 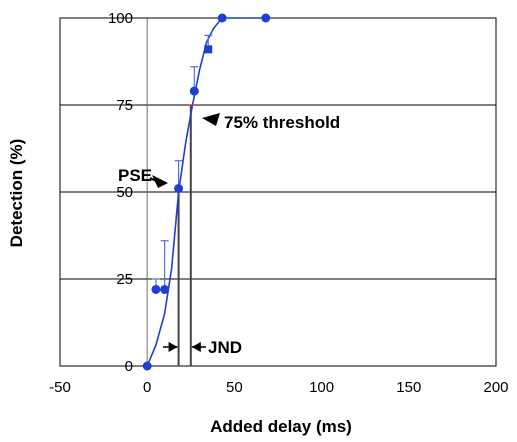 What do you see at coordinates (211, 119) in the screenshot?
I see `arrow-threshold-icon` at bounding box center [211, 119].